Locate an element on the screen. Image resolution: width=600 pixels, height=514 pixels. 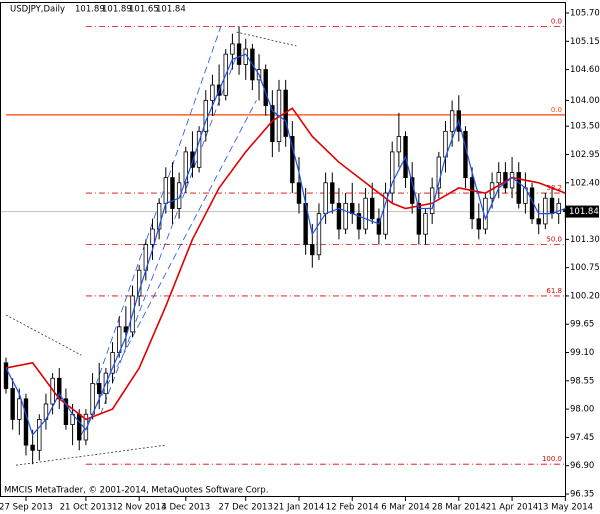
x-tick-label: 21 Apr 2014 is located at coordinates (512, 508).